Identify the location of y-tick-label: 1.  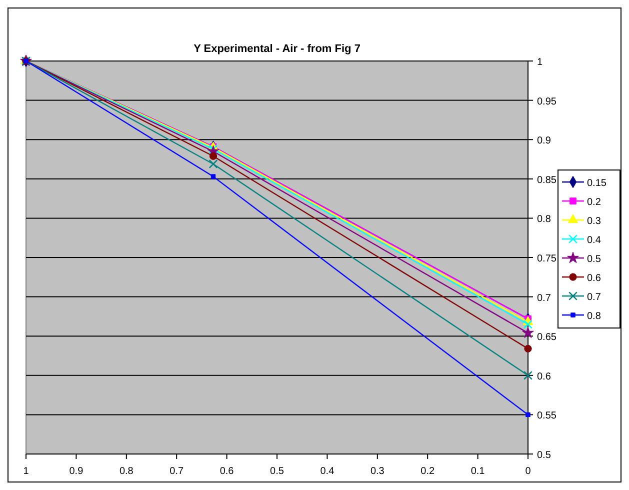
(540, 62).